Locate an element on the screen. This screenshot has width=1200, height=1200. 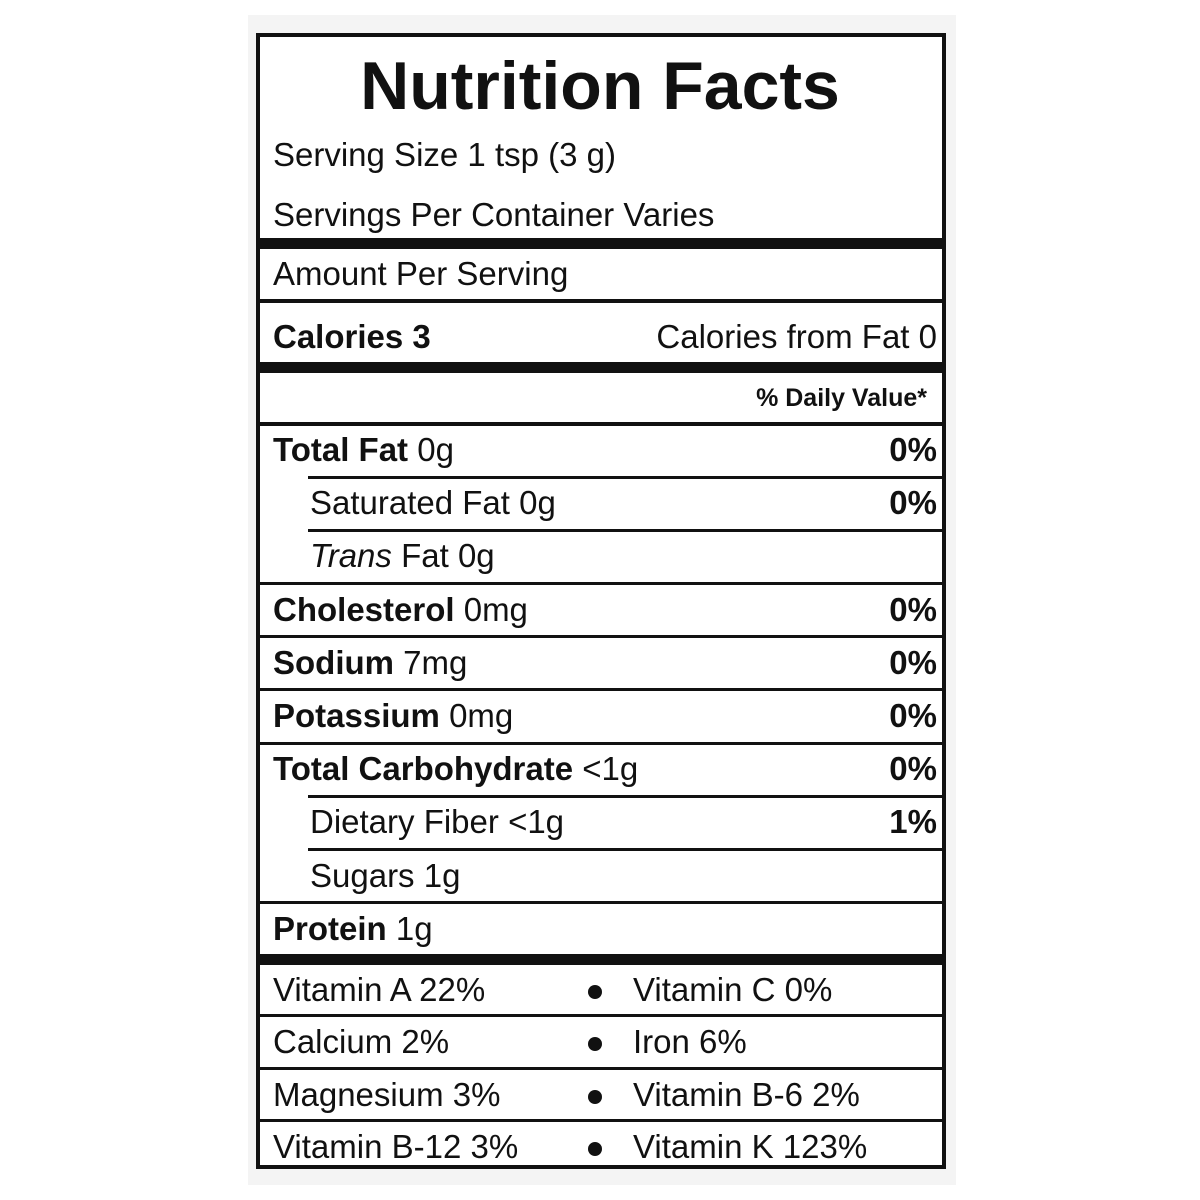
vitamin: Vitamin A 22% is located at coordinates (379, 989).